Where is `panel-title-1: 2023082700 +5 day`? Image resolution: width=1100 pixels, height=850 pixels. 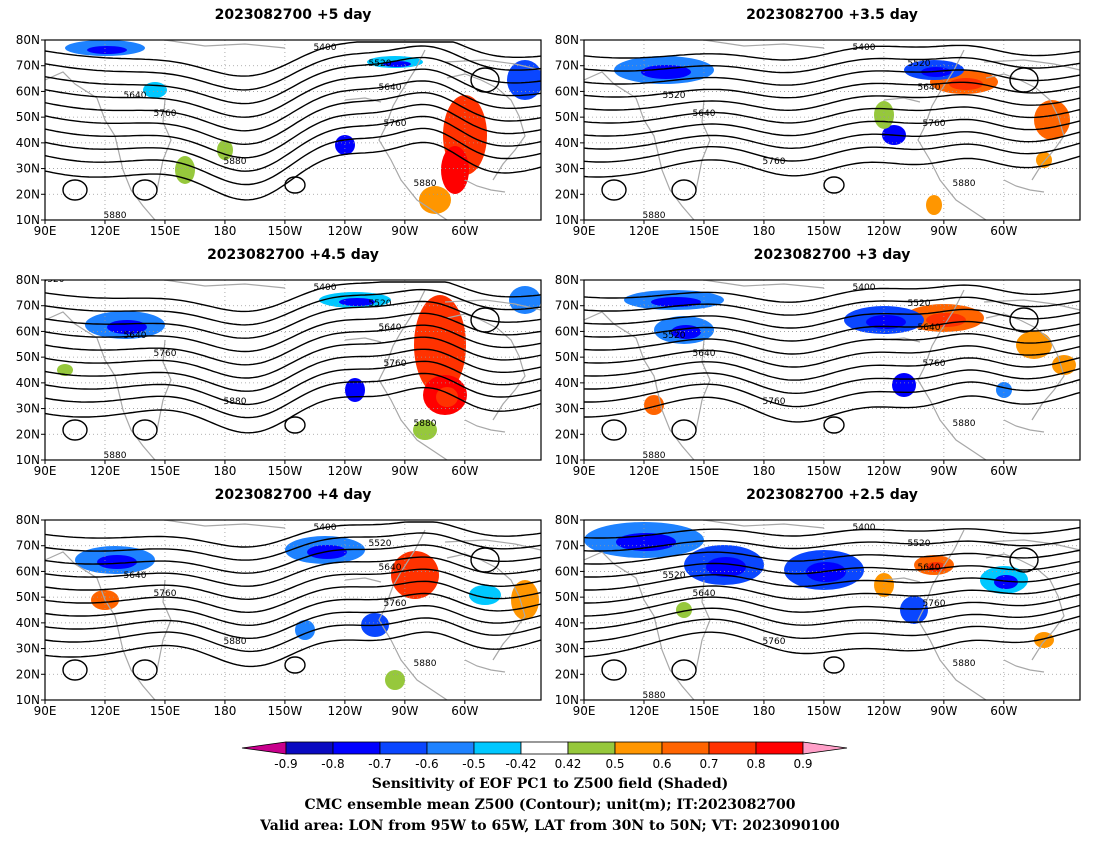 panel-title-1: 2023082700 +5 day is located at coordinates (293, 15).